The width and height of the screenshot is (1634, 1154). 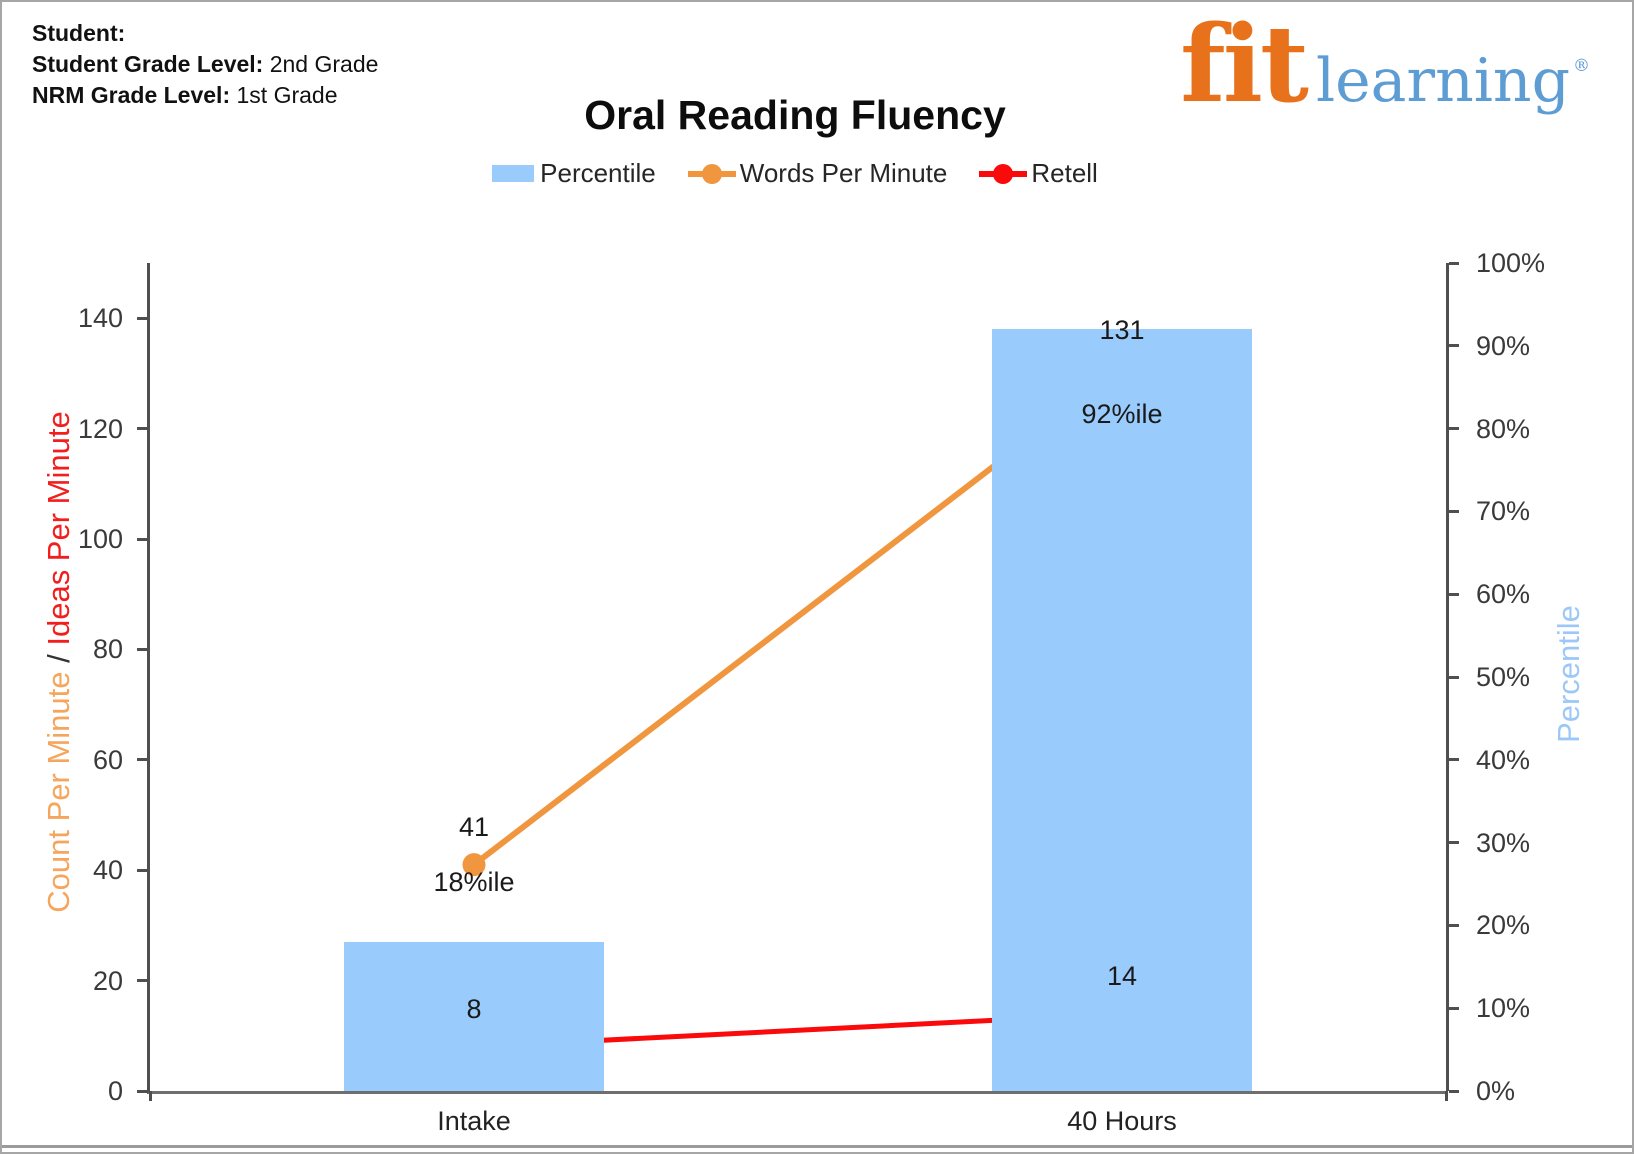 What do you see at coordinates (1442, 81) in the screenshot?
I see `logo-learning-text: learning` at bounding box center [1442, 81].